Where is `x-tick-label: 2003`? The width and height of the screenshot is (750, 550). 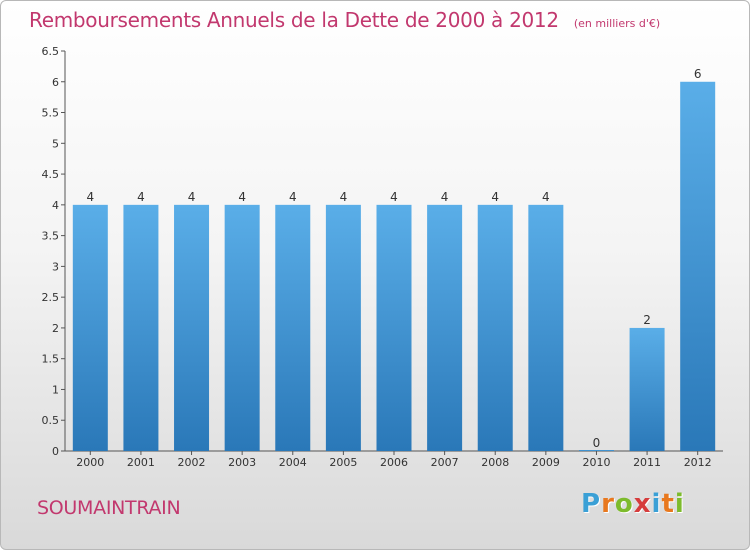 x-tick-label: 2003 is located at coordinates (242, 462).